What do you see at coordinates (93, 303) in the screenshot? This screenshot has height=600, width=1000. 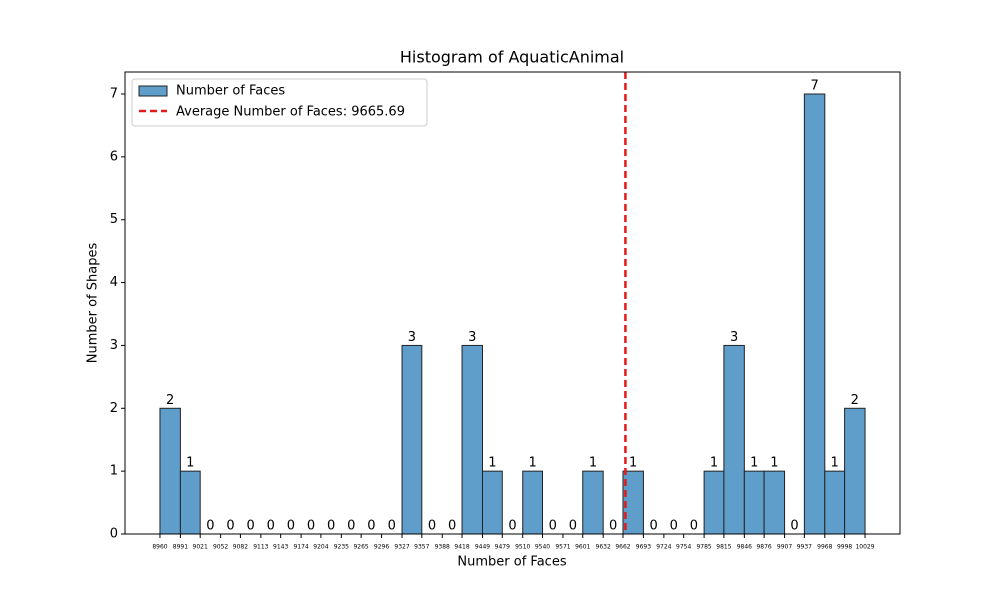 I see `y-axis-label: Number of Shapes` at bounding box center [93, 303].